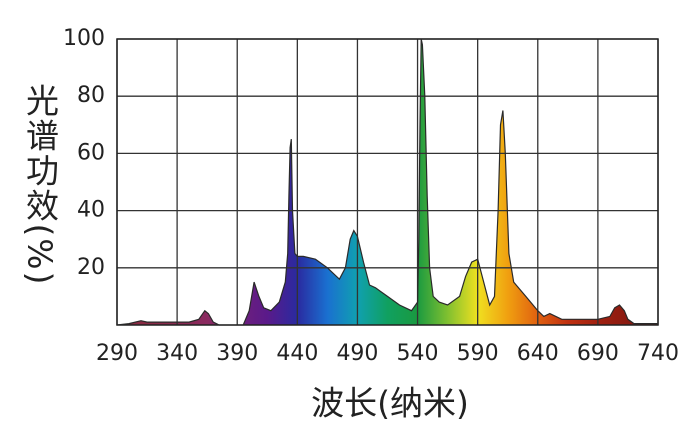  I want to click on x-tick-label: 590, so click(478, 353).